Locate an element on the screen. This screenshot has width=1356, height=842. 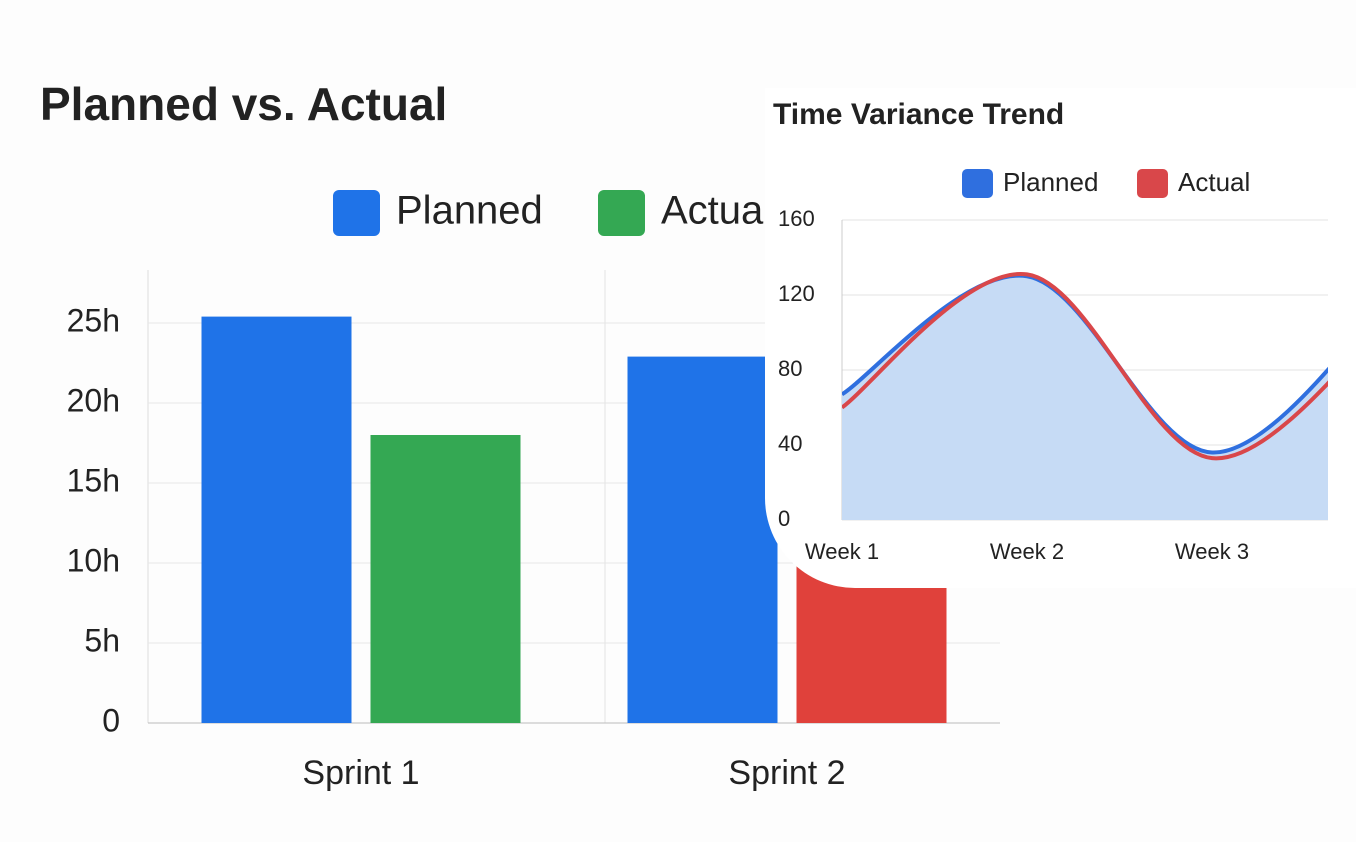
y-tick-label: 120 is located at coordinates (796, 293).